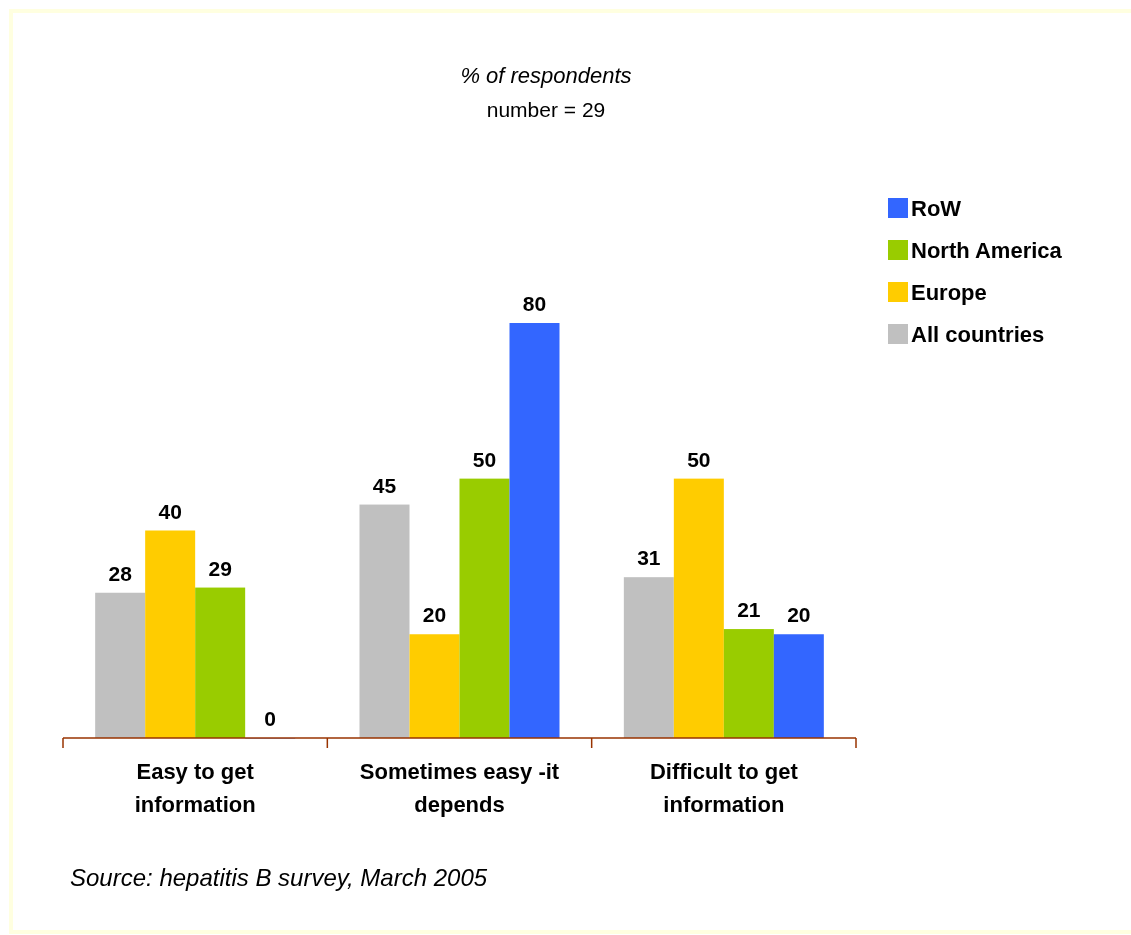 This screenshot has height=935, width=1131. I want to click on data-label: 40, so click(170, 511).